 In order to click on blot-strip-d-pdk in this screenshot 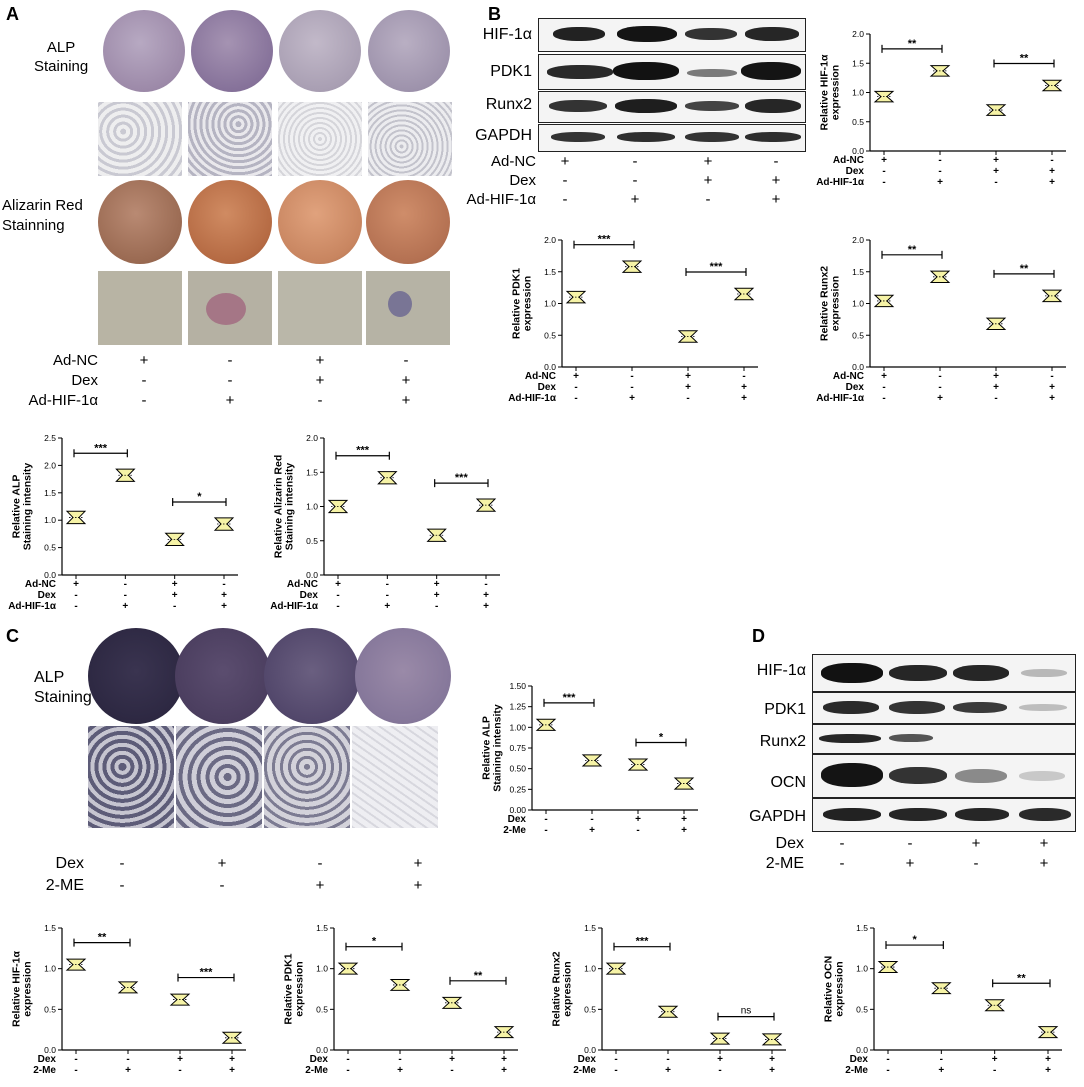, I will do `click(944, 708)`.